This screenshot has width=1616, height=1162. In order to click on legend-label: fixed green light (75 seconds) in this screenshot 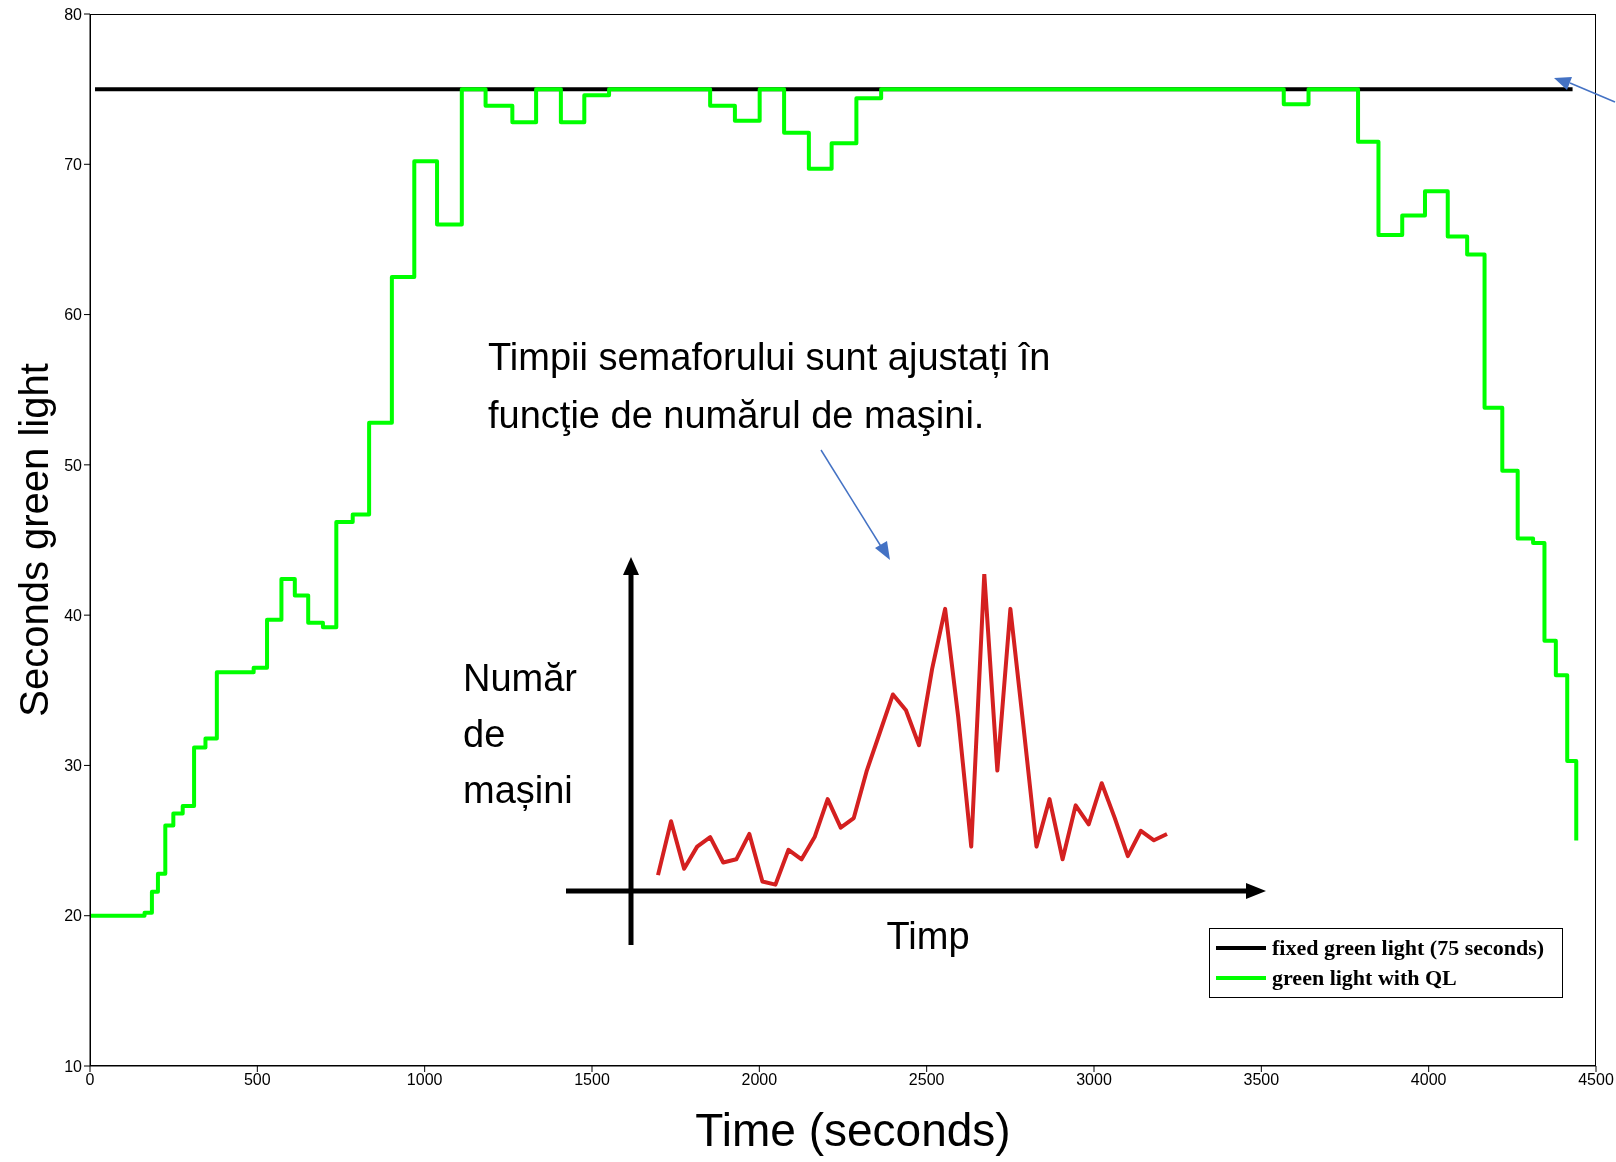, I will do `click(1408, 948)`.